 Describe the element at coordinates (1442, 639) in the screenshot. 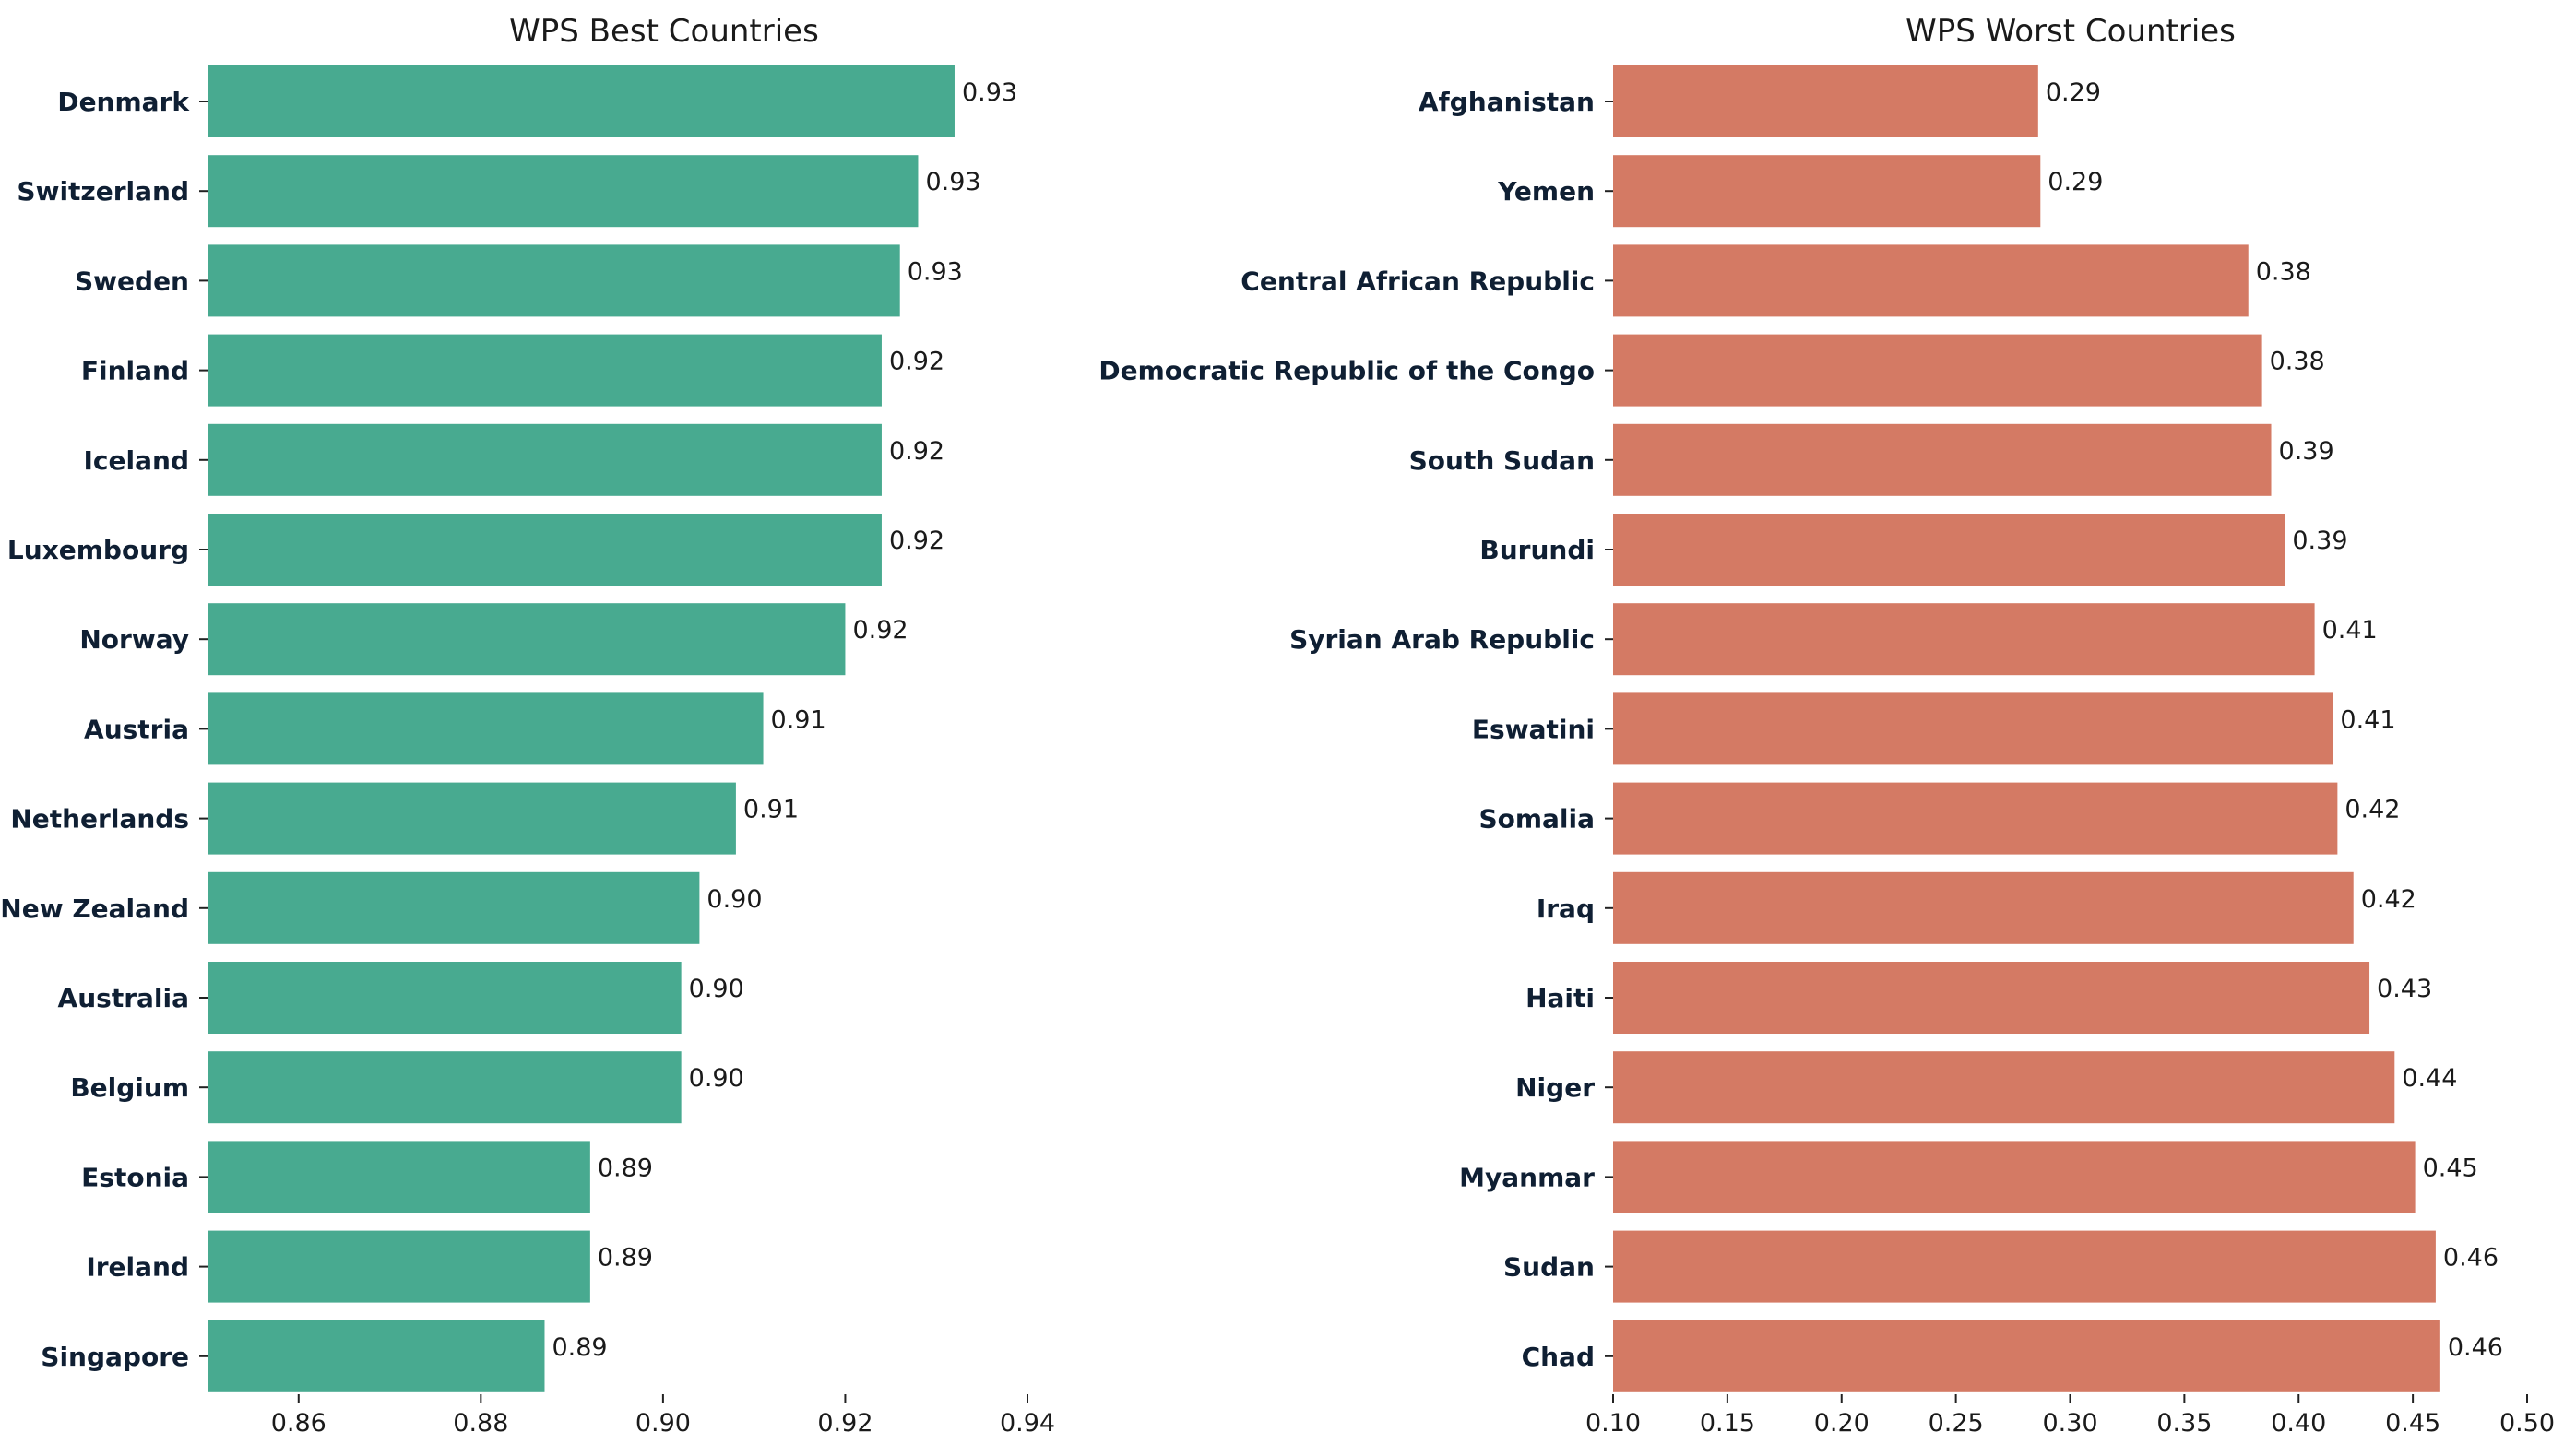

I see `category-label-worst-syrian-arab-republic: Syrian Arab Republic` at that location.